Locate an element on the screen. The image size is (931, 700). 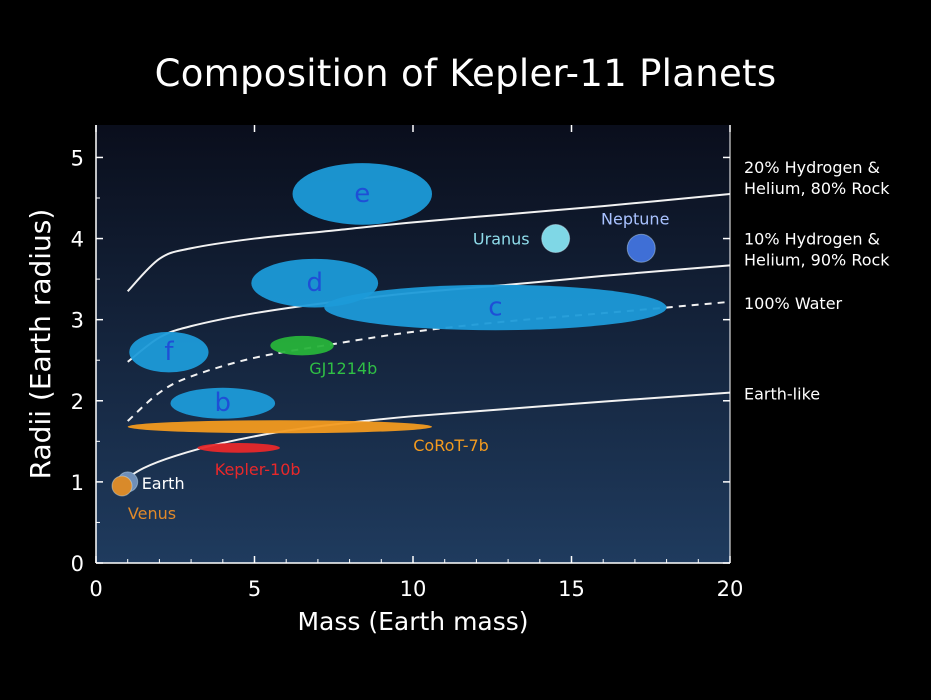
x-tick-label-5: 5 is located at coordinates (254, 589).